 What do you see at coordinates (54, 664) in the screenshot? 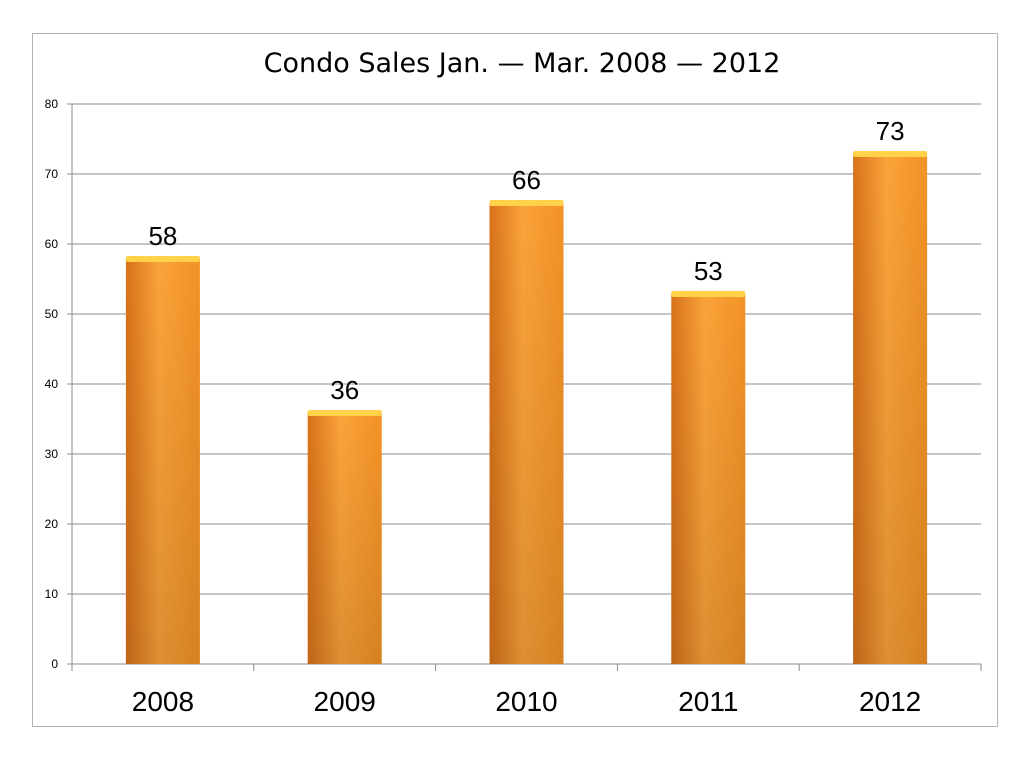
I see `y-tick-label: 0` at bounding box center [54, 664].